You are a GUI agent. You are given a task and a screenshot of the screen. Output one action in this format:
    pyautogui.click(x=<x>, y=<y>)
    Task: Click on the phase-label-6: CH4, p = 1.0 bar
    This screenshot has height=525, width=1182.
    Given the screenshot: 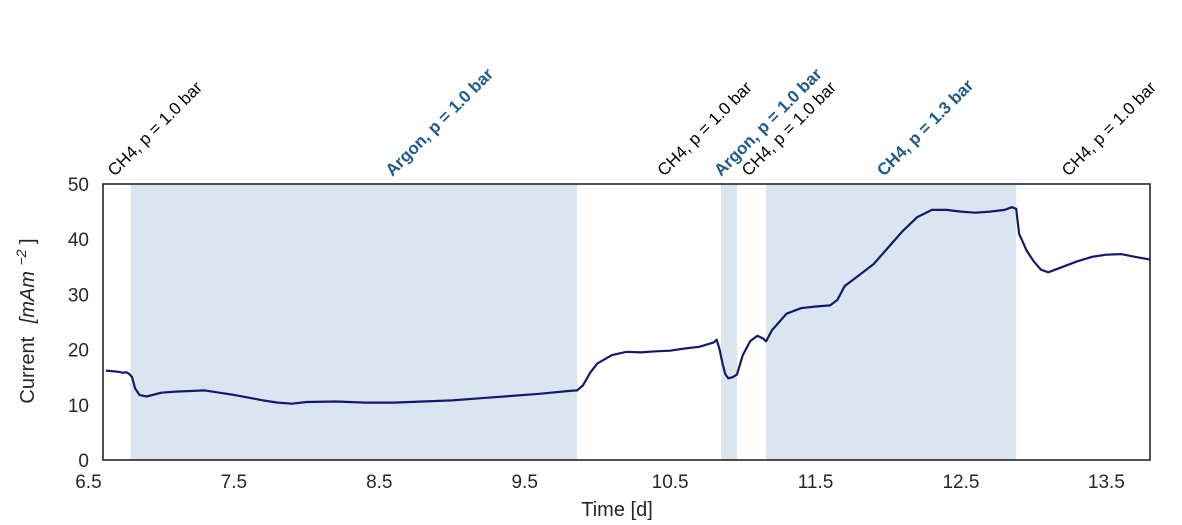 What is the action you would take?
    pyautogui.click(x=1109, y=129)
    